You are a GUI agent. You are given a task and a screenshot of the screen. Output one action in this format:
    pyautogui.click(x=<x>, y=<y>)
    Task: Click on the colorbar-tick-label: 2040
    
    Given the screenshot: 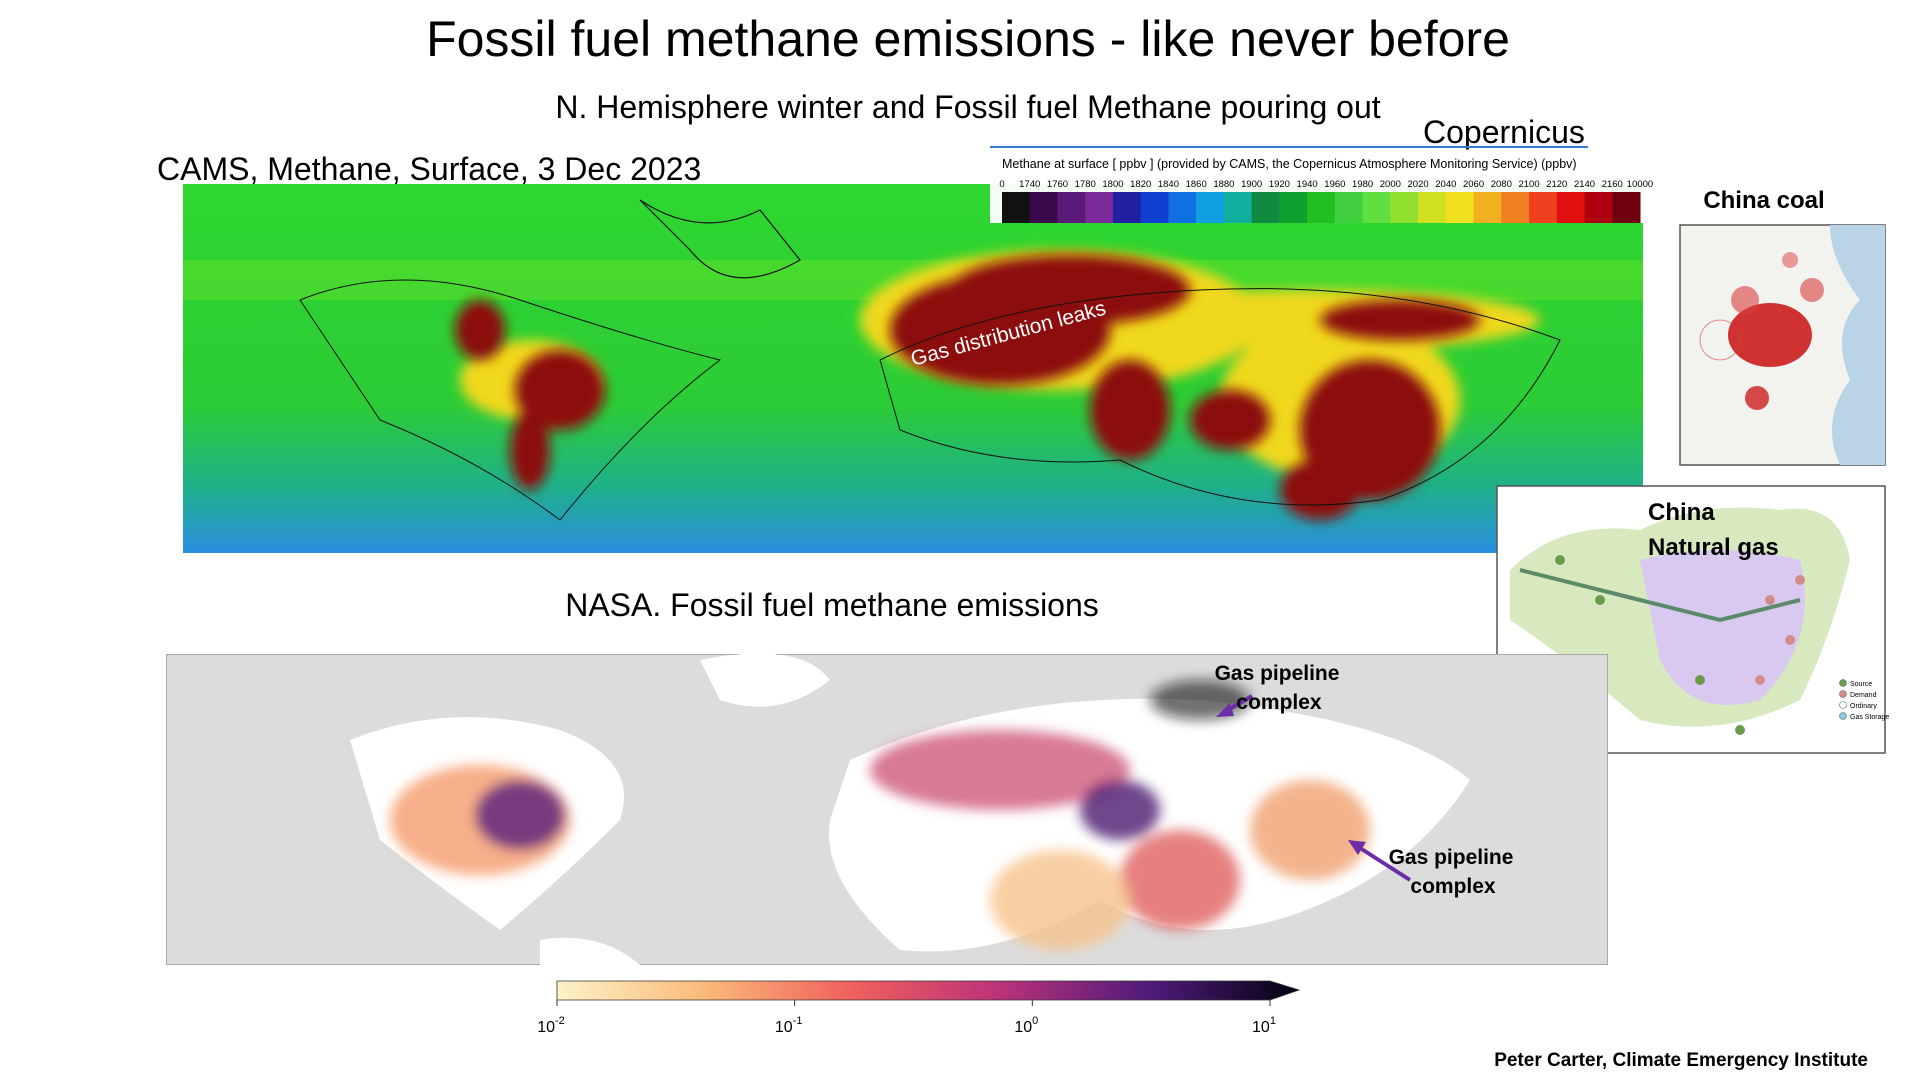 What is the action you would take?
    pyautogui.click(x=1445, y=184)
    